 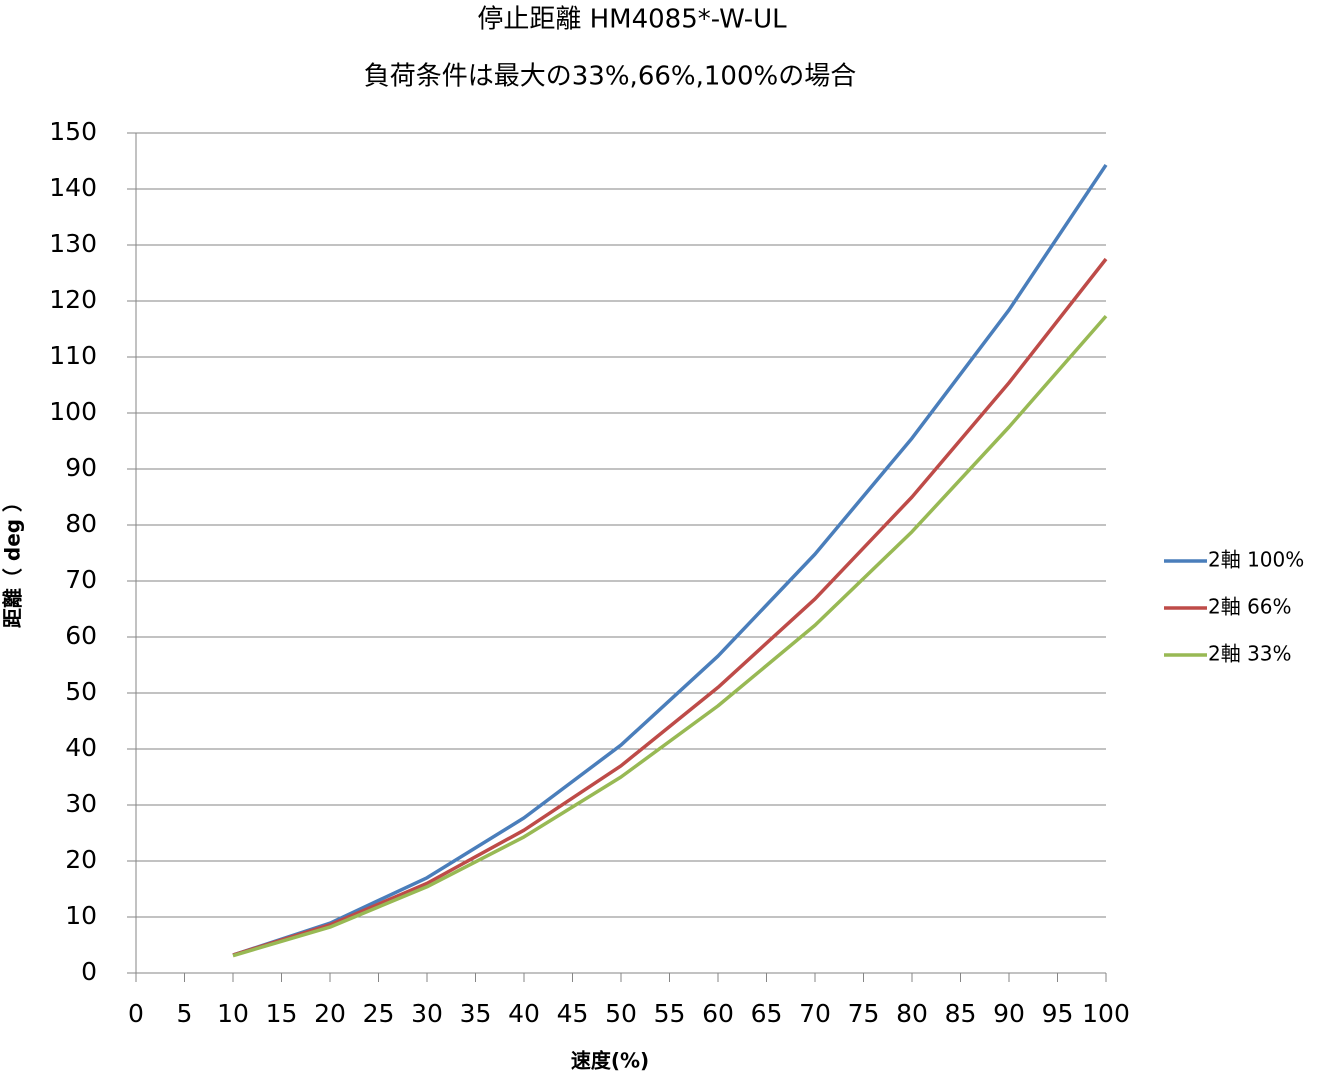 What do you see at coordinates (864, 1013) in the screenshot?
I see `x-tick-label: 75` at bounding box center [864, 1013].